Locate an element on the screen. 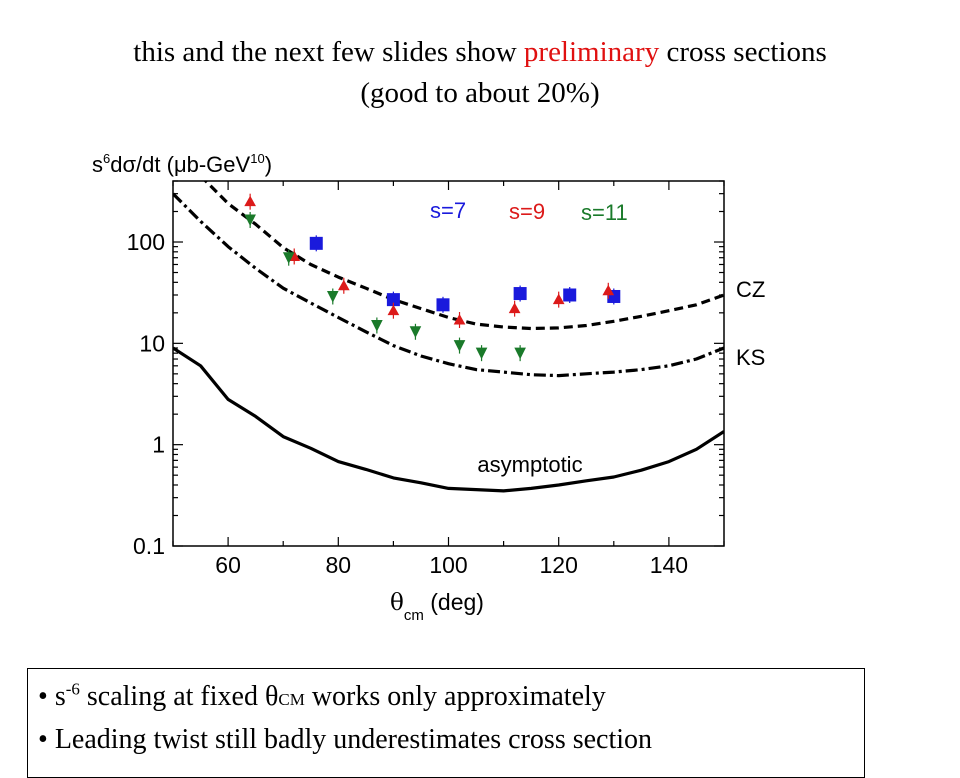 This screenshot has width=960, height=778. x-axis-label: θcm (deg) is located at coordinates (437, 606).